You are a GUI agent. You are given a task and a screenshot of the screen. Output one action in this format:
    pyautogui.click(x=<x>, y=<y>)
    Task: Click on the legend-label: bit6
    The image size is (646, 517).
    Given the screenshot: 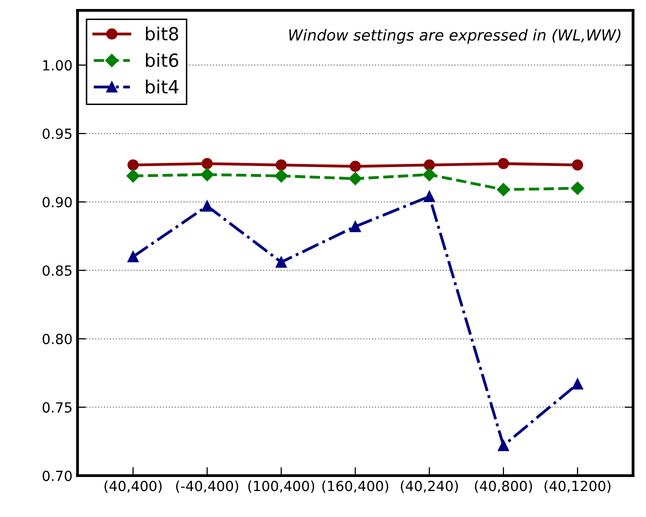 What is the action you would take?
    pyautogui.click(x=162, y=60)
    